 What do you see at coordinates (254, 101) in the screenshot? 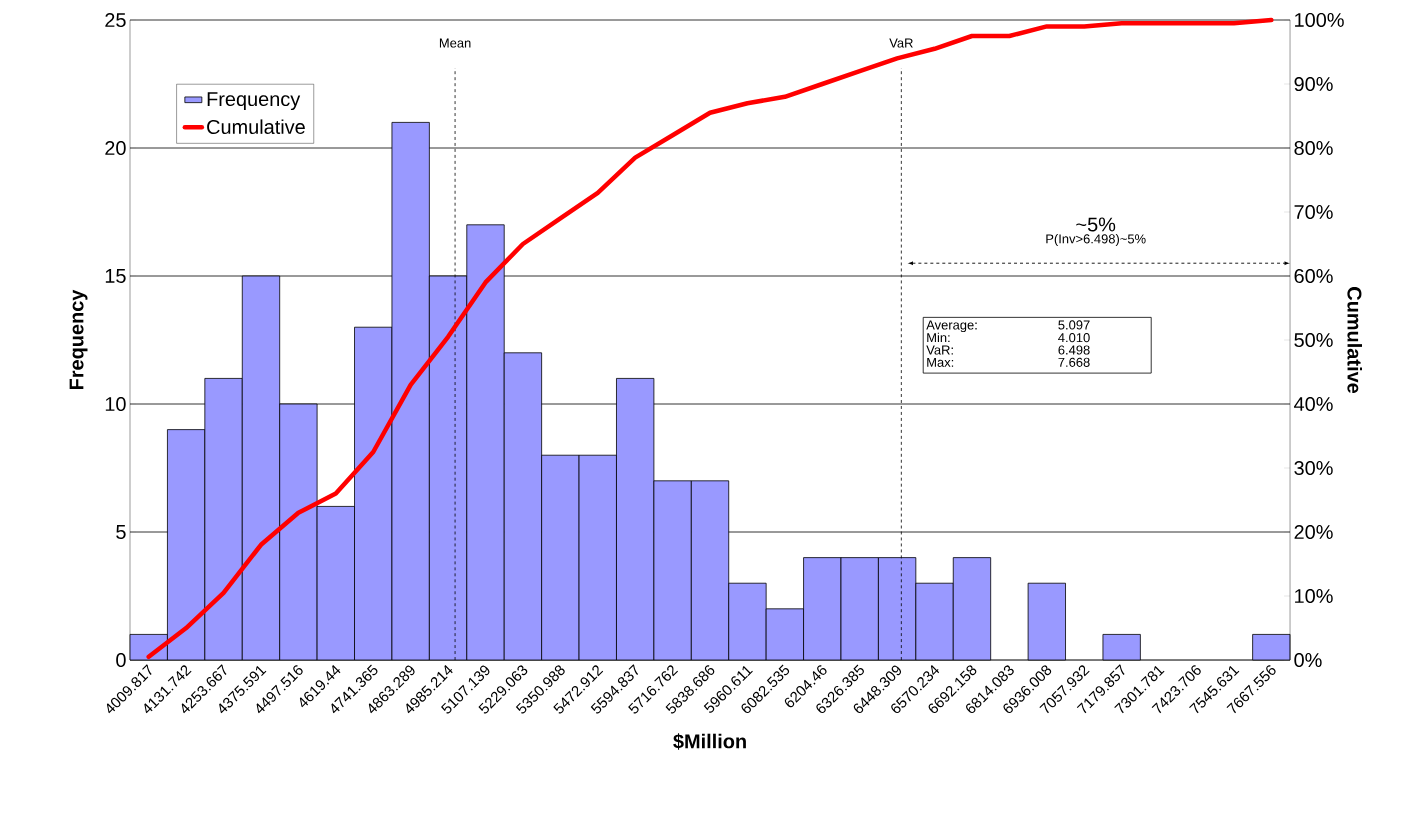
I see `legend-label: Frequency` at bounding box center [254, 101].